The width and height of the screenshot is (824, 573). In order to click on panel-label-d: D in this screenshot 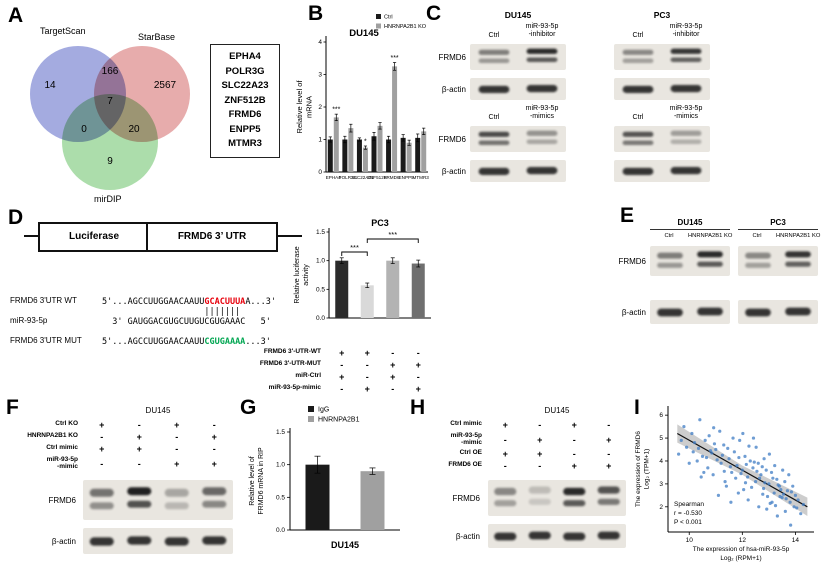, I will do `click(16, 217)`.